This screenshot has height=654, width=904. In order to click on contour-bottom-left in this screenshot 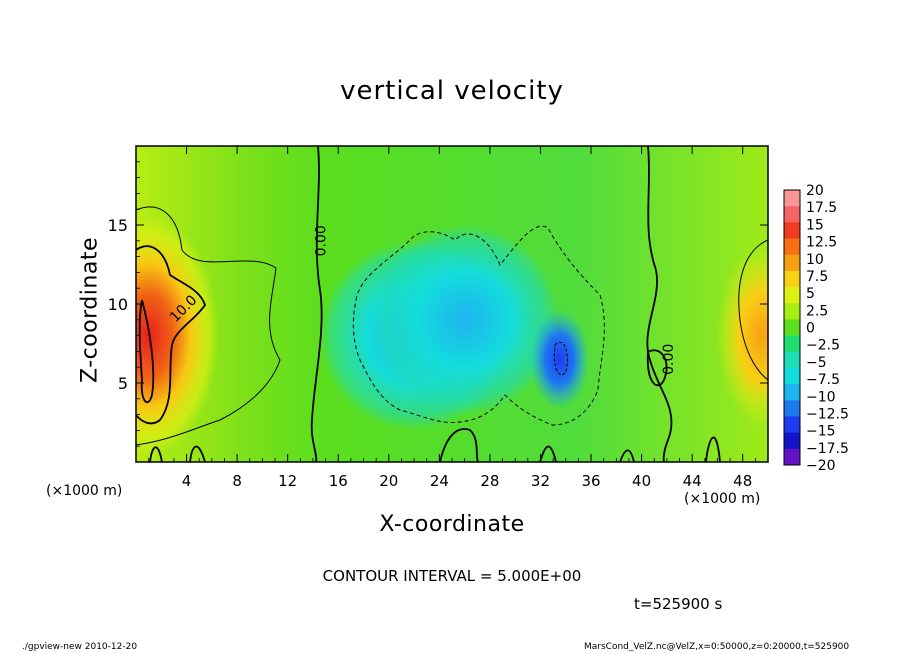, I will do `click(435, 445)`.